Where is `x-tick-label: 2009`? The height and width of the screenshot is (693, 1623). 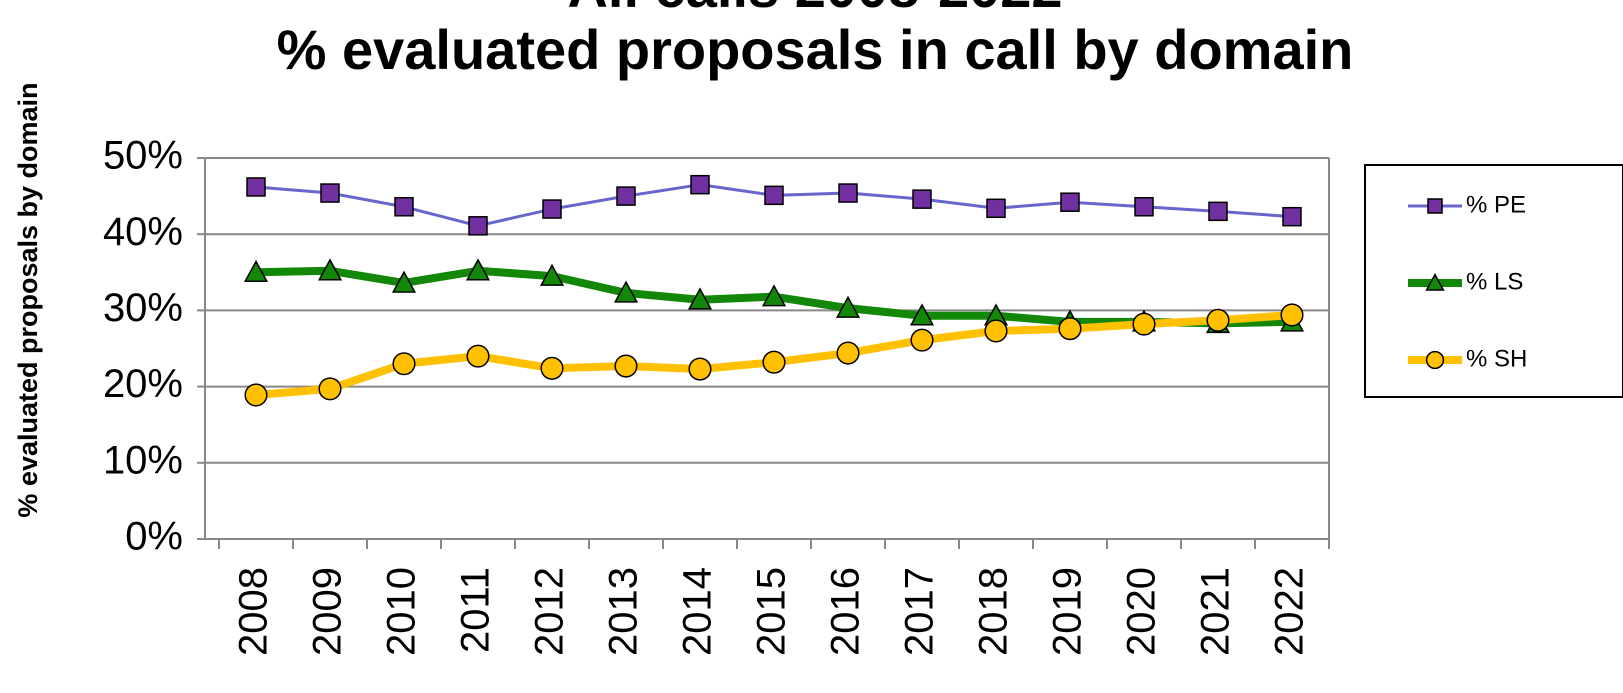 x-tick-label: 2009 is located at coordinates (328, 611).